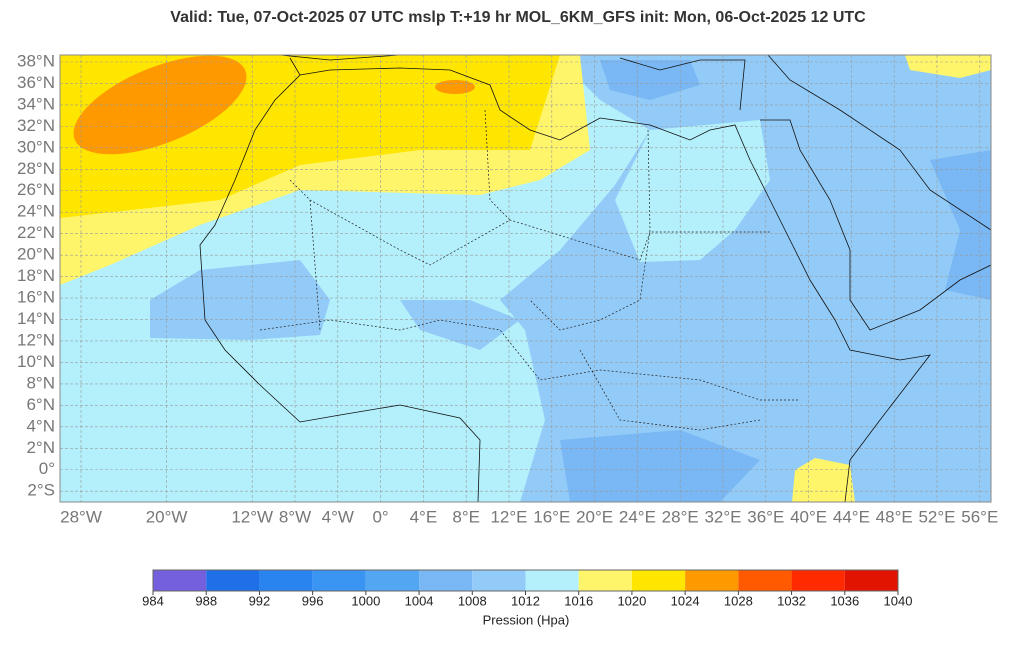  What do you see at coordinates (36, 60) in the screenshot?
I see `lat-tick-label: 38°N` at bounding box center [36, 60].